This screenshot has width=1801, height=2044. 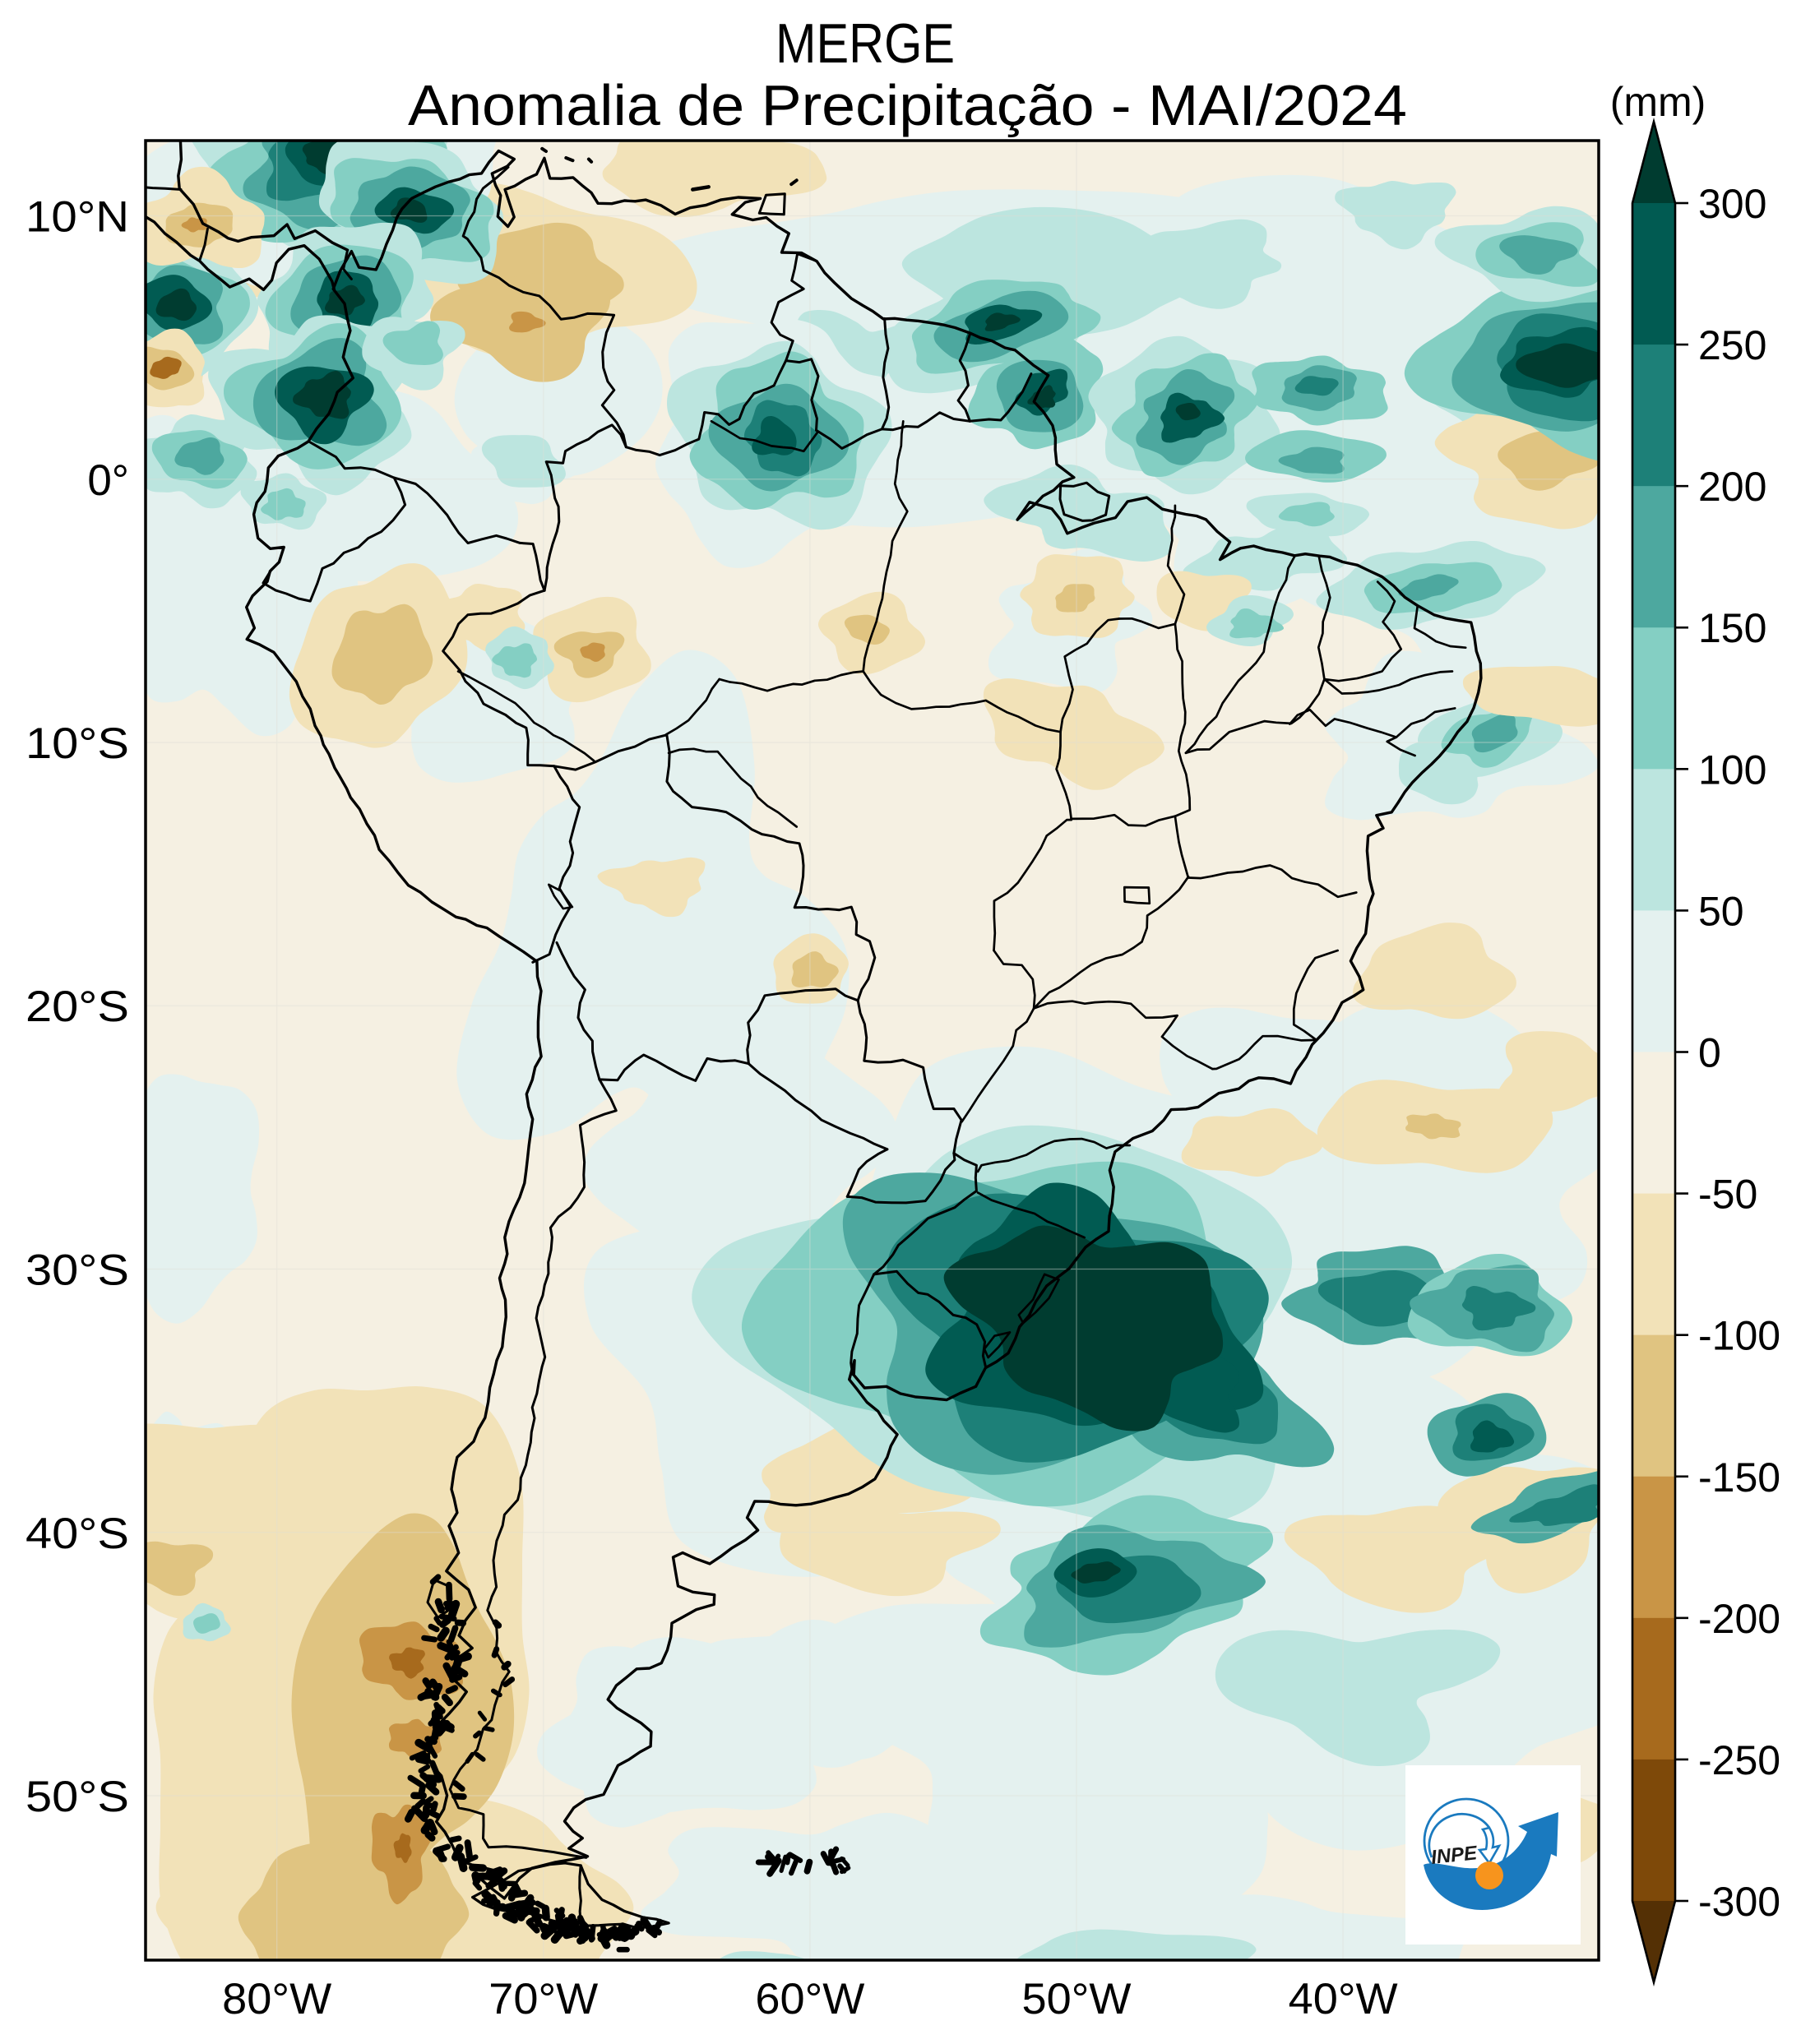 I want to click on svg-text: -150, so click(x=1739, y=1477).